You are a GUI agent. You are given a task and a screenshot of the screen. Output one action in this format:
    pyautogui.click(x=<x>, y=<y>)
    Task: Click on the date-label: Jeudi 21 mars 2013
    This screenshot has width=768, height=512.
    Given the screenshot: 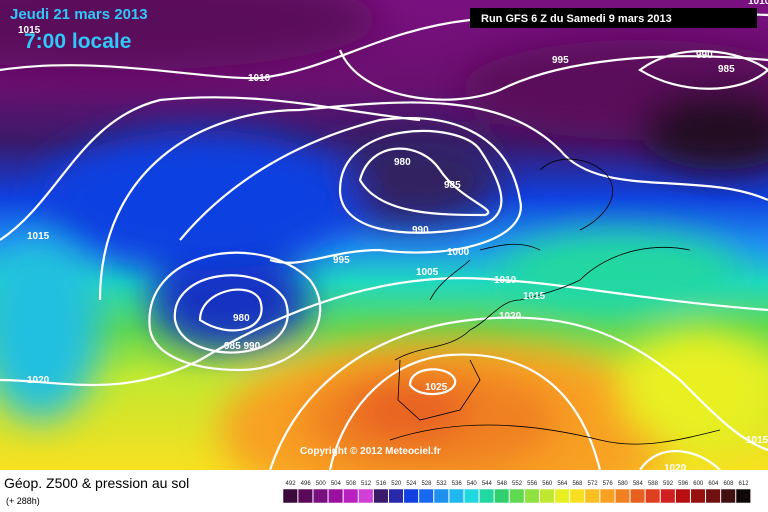 What is the action you would take?
    pyautogui.click(x=79, y=14)
    